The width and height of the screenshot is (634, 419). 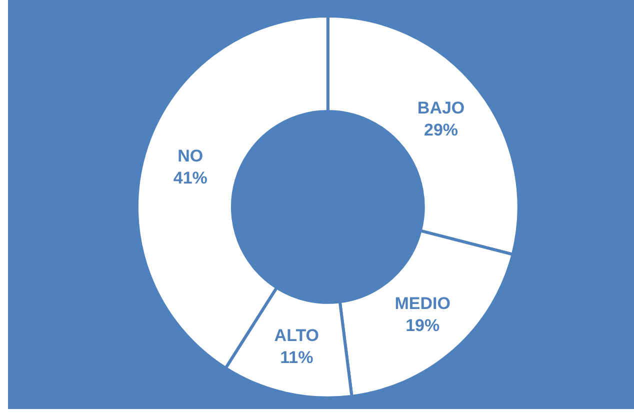 What do you see at coordinates (422, 303) in the screenshot?
I see `slice-label: MEDIO` at bounding box center [422, 303].